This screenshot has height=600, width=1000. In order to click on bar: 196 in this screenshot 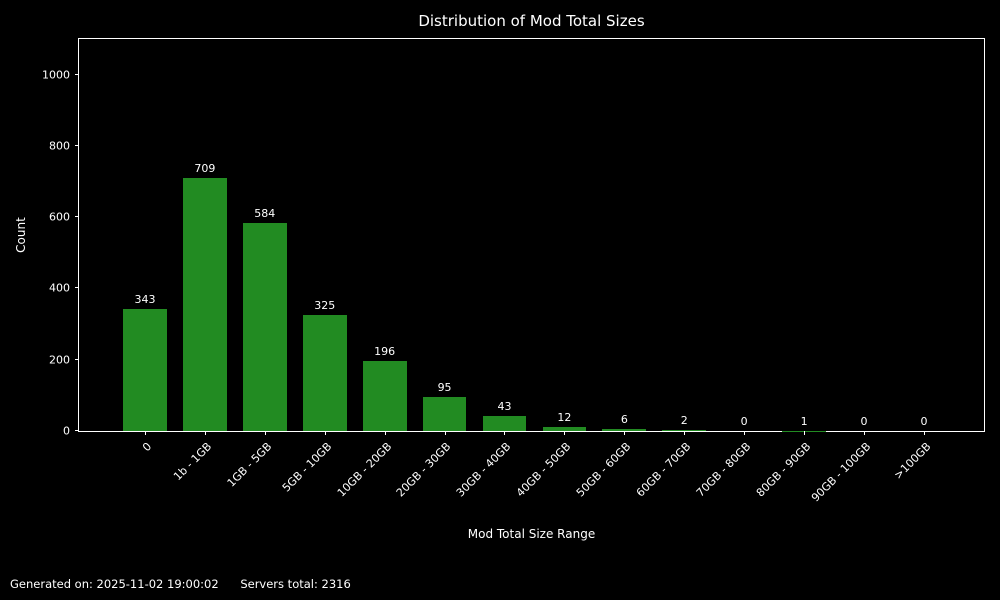, I will do `click(384, 388)`.